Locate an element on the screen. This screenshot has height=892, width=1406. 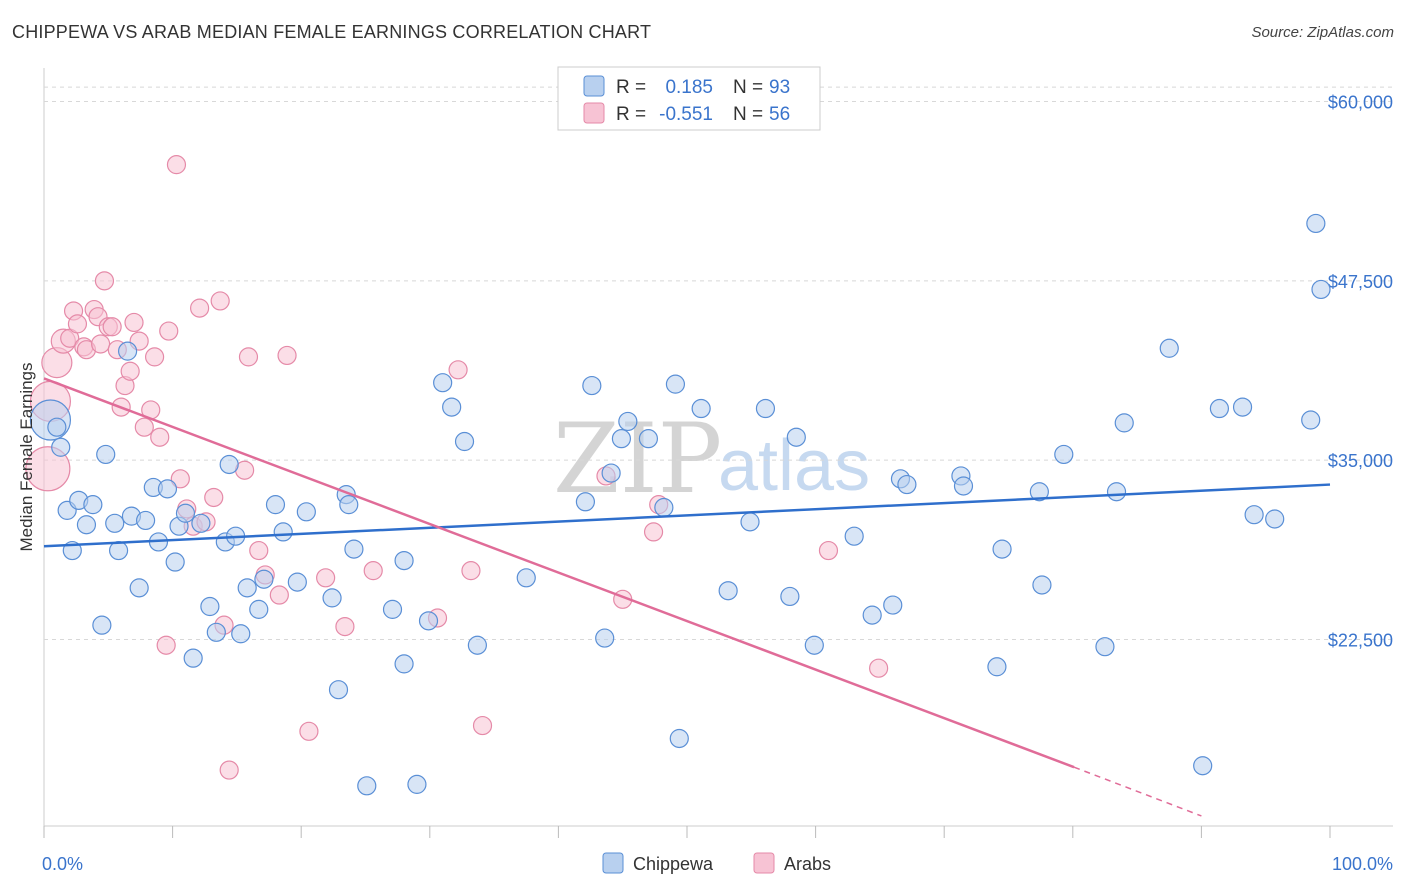
legend-r-label-arabs: R = is located at coordinates (631, 114).